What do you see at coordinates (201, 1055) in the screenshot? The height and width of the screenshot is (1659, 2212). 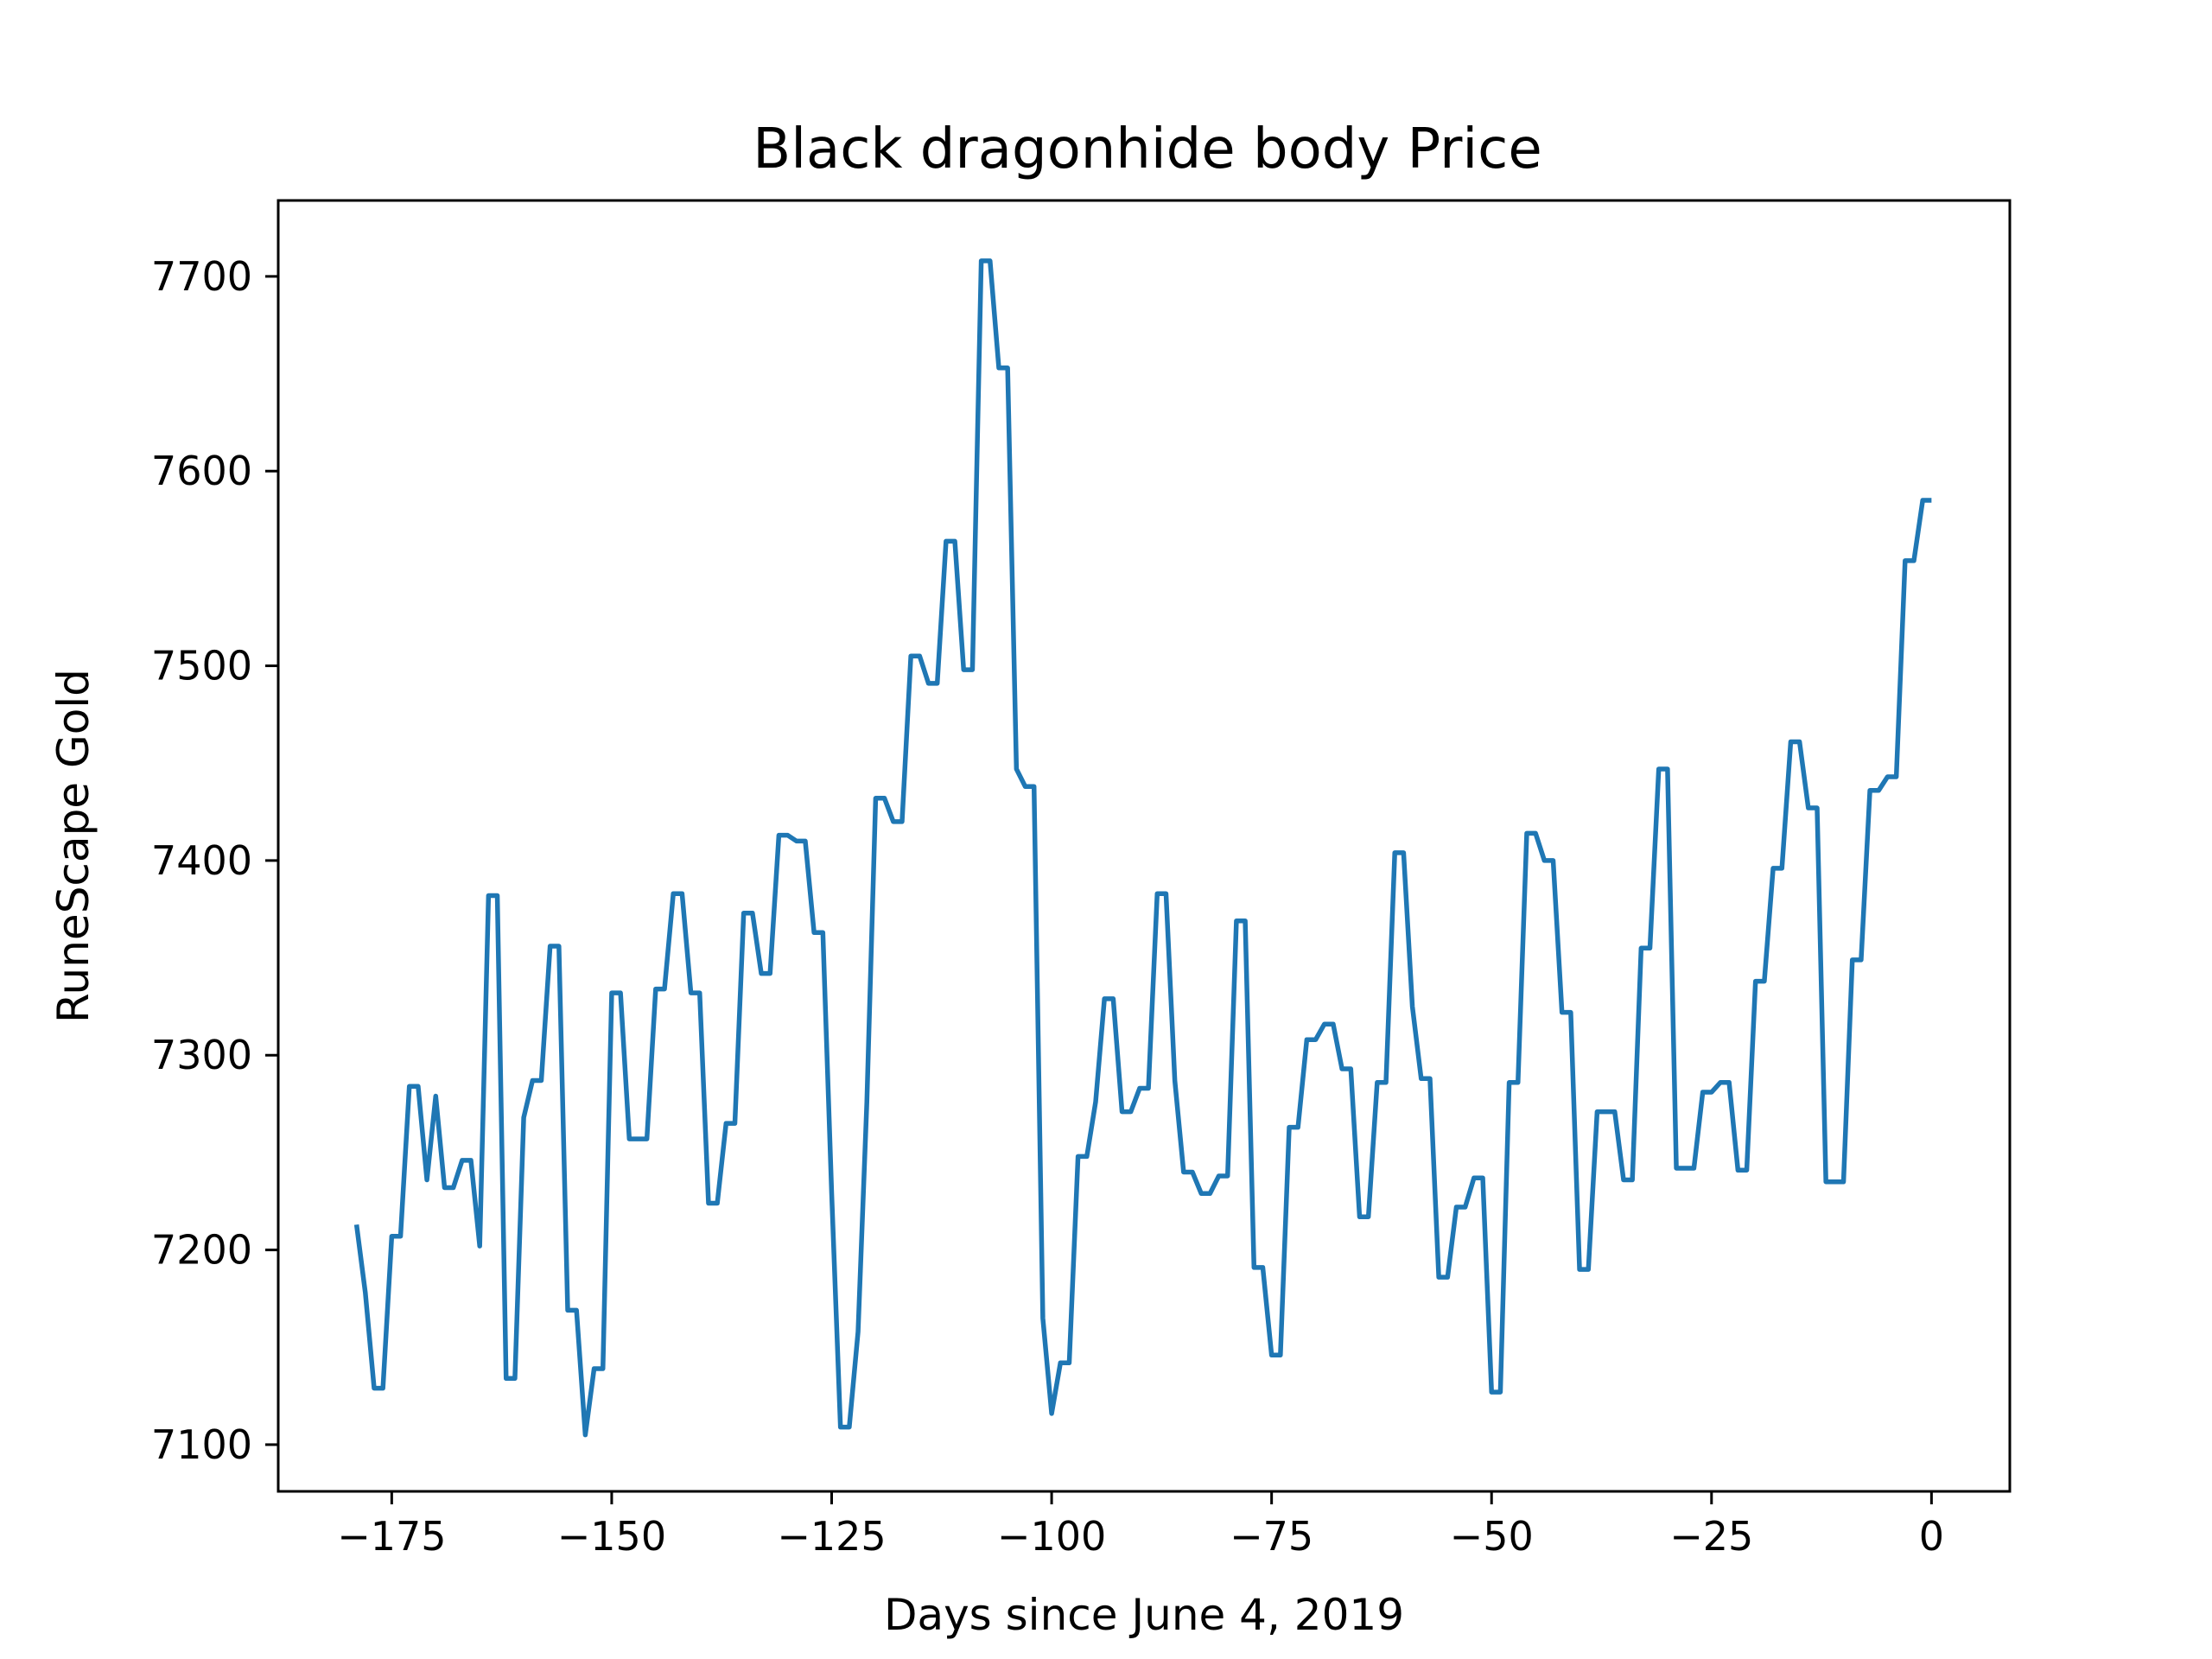 I see `y-tick-label: 7300` at bounding box center [201, 1055].